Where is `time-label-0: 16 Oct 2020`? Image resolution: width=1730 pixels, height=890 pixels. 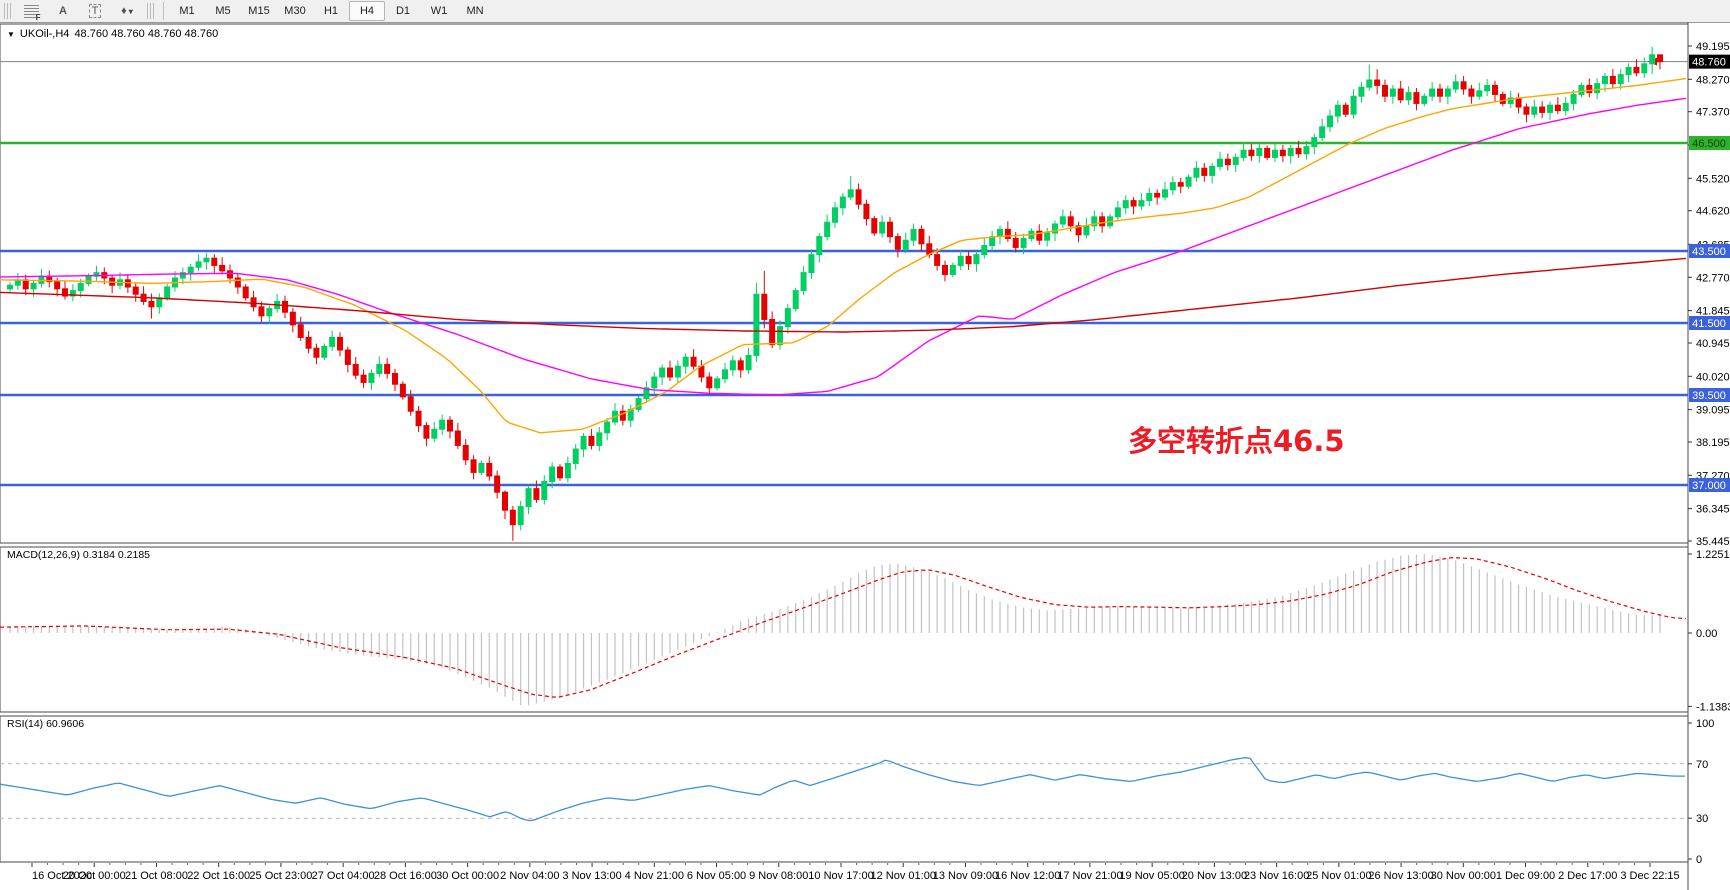
time-label-0: 16 Oct 2020 is located at coordinates (62, 876).